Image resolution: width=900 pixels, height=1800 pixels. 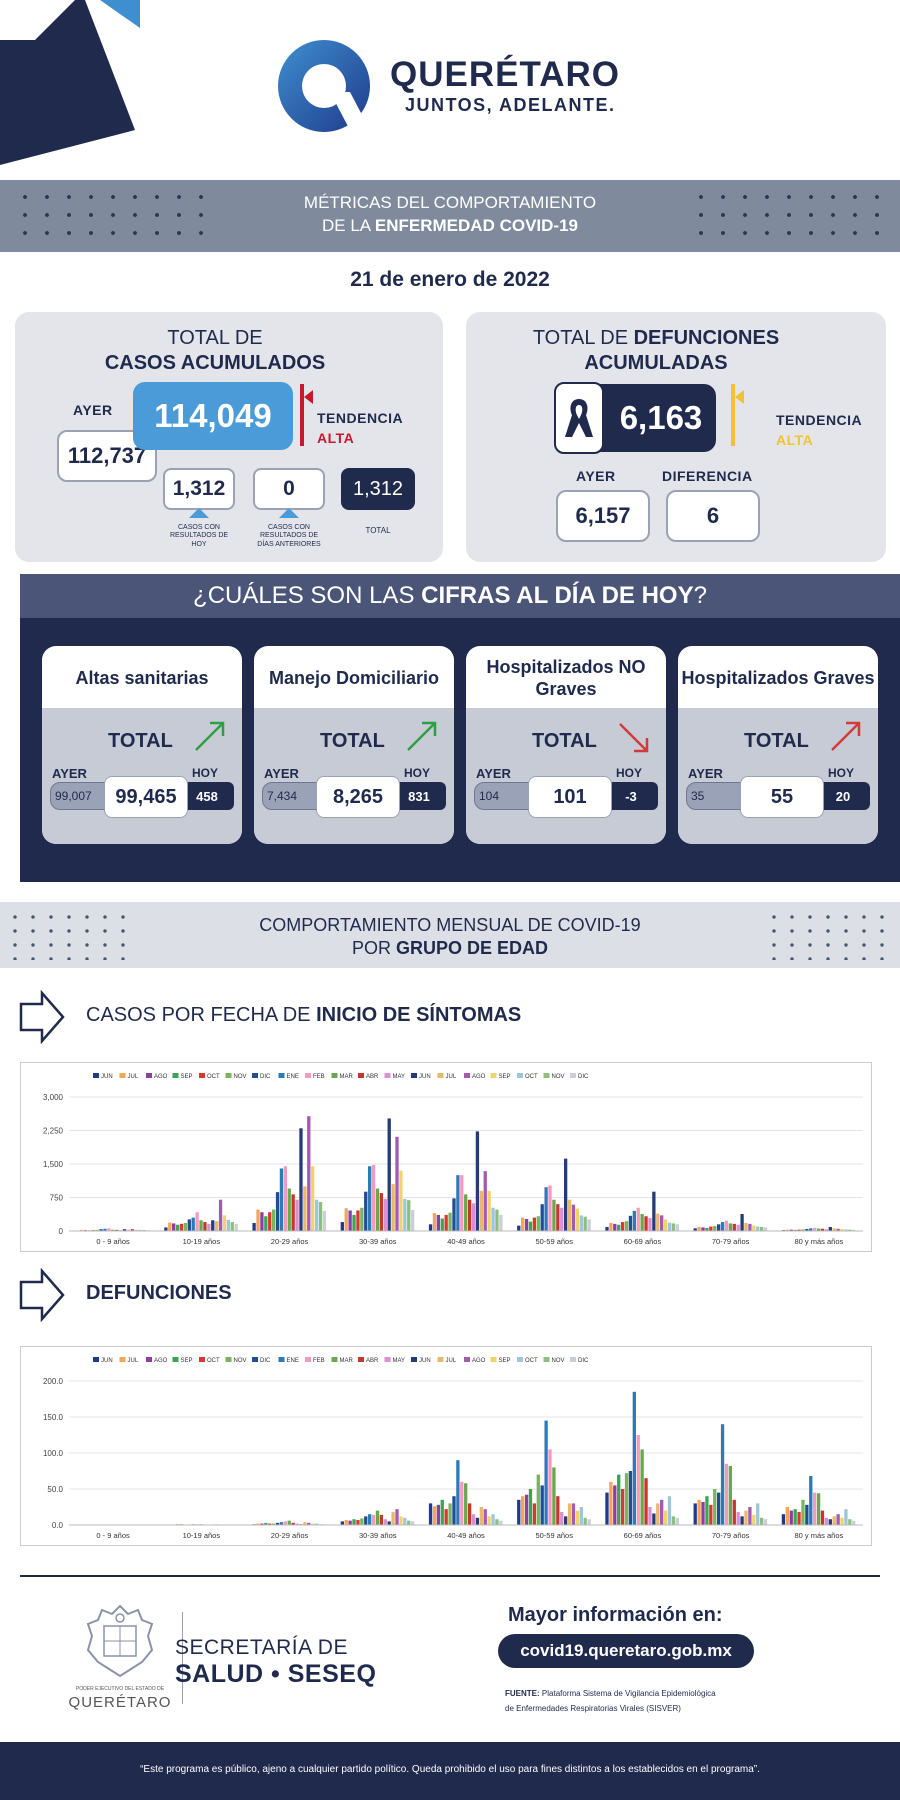 I want to click on hoy-card-hoy-value: 458, so click(x=207, y=796).